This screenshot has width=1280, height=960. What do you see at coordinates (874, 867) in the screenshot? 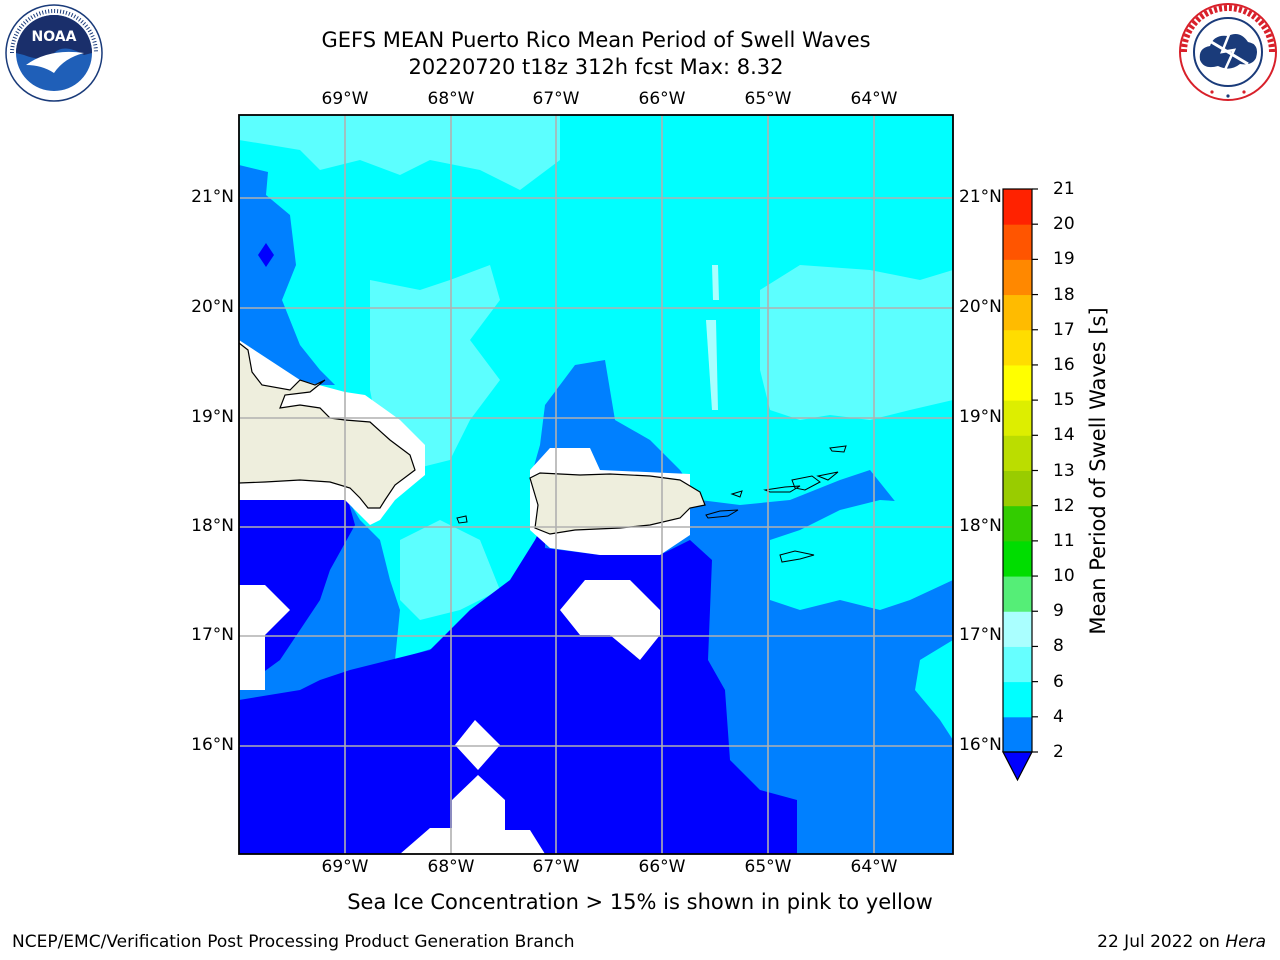
I see `lon-label-bottom: 64°W` at bounding box center [874, 867].